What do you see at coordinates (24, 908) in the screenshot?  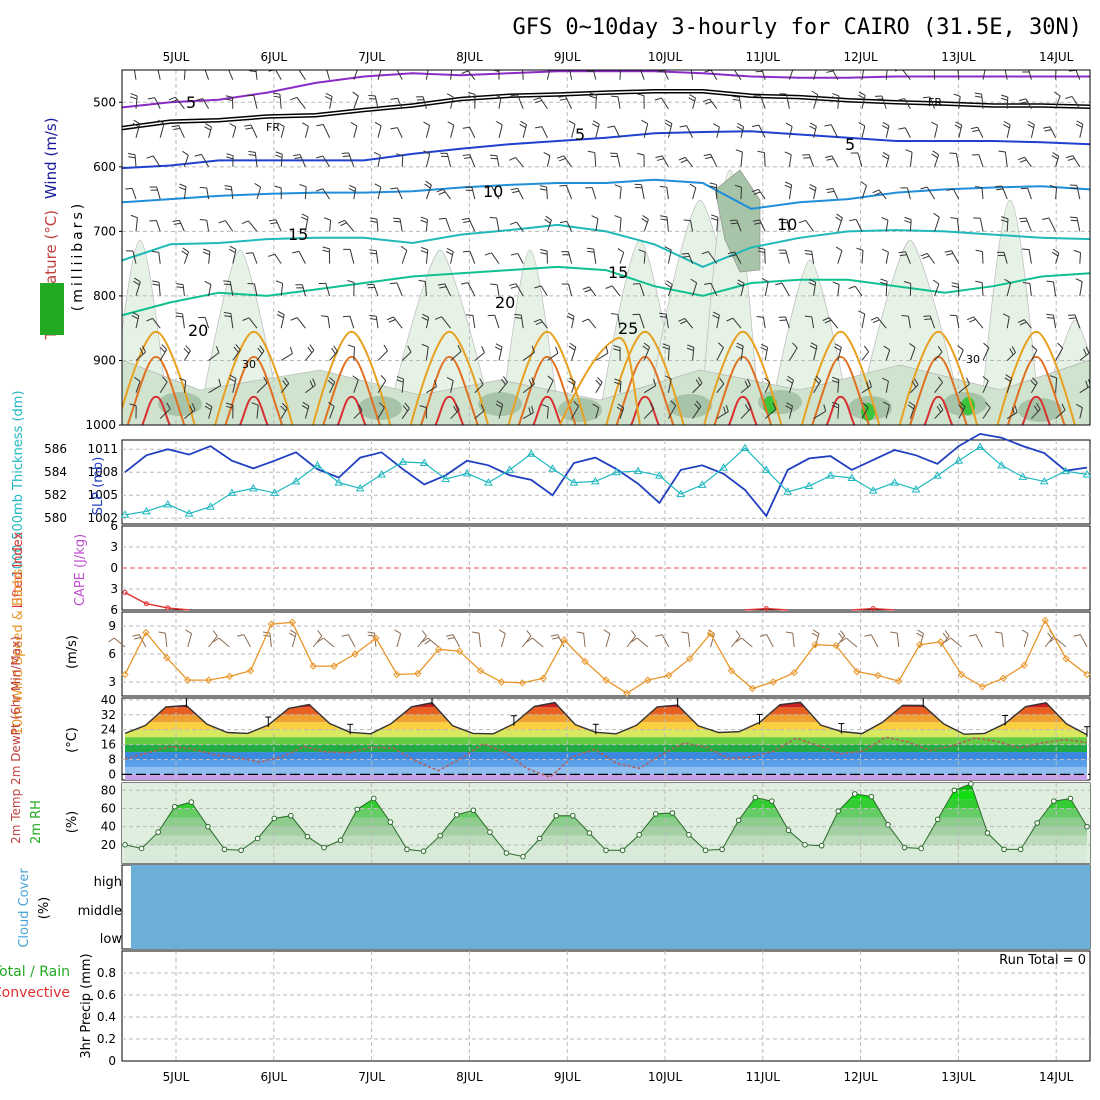 I see `svg-text: Cloud Cover` at bounding box center [24, 908].